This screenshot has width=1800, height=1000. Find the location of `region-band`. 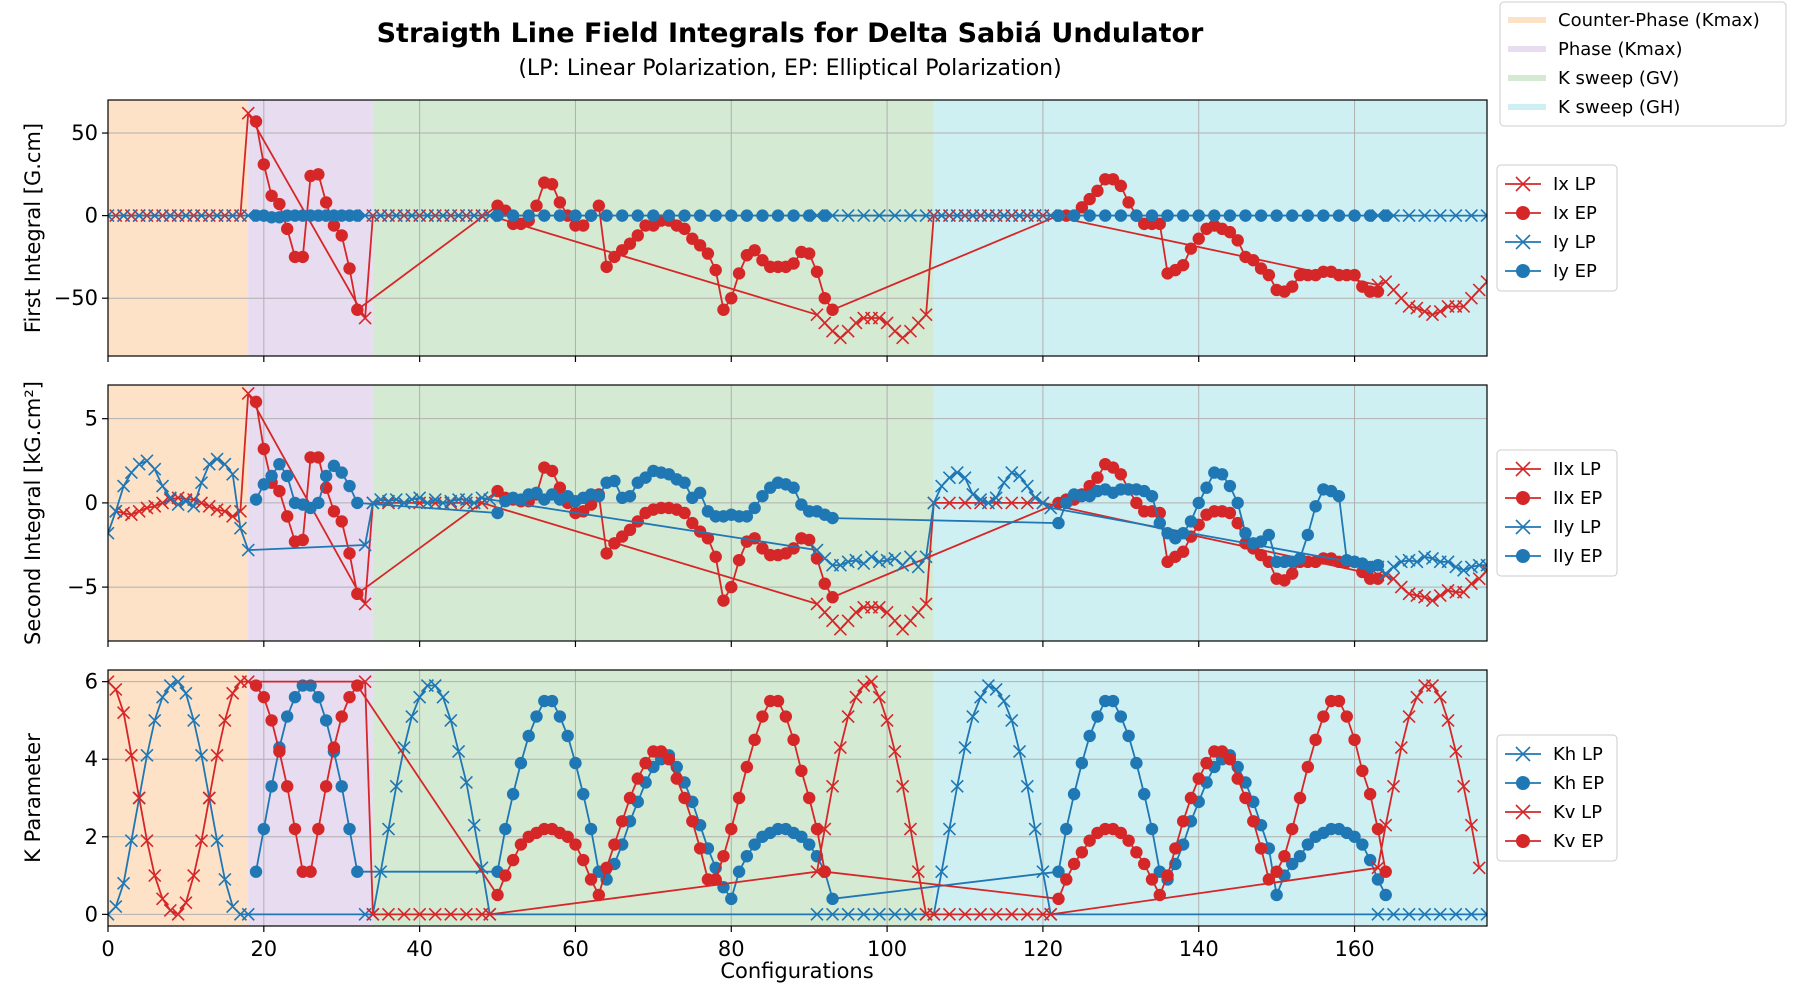

region-band is located at coordinates (310, 228).